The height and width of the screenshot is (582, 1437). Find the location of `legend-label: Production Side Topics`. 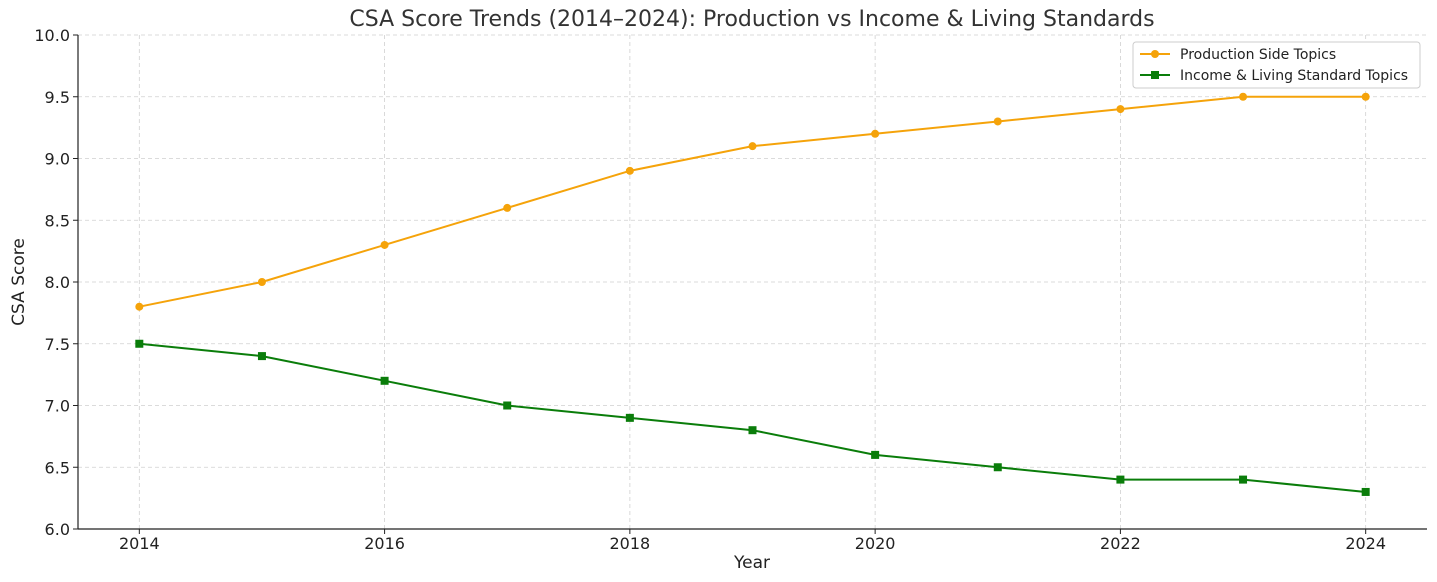

legend-label: Production Side Topics is located at coordinates (1258, 55).